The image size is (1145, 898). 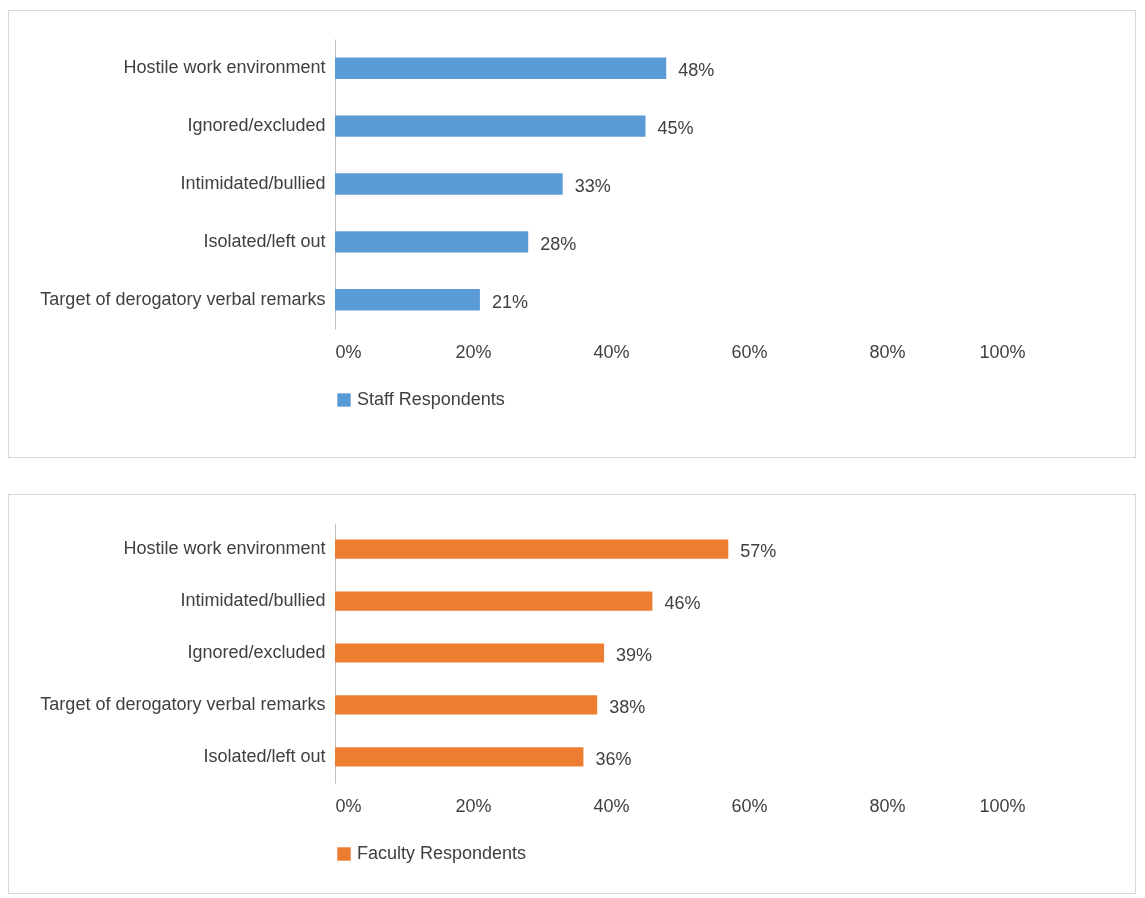 I want to click on legend-label: Faculty Respondents, so click(x=442, y=853).